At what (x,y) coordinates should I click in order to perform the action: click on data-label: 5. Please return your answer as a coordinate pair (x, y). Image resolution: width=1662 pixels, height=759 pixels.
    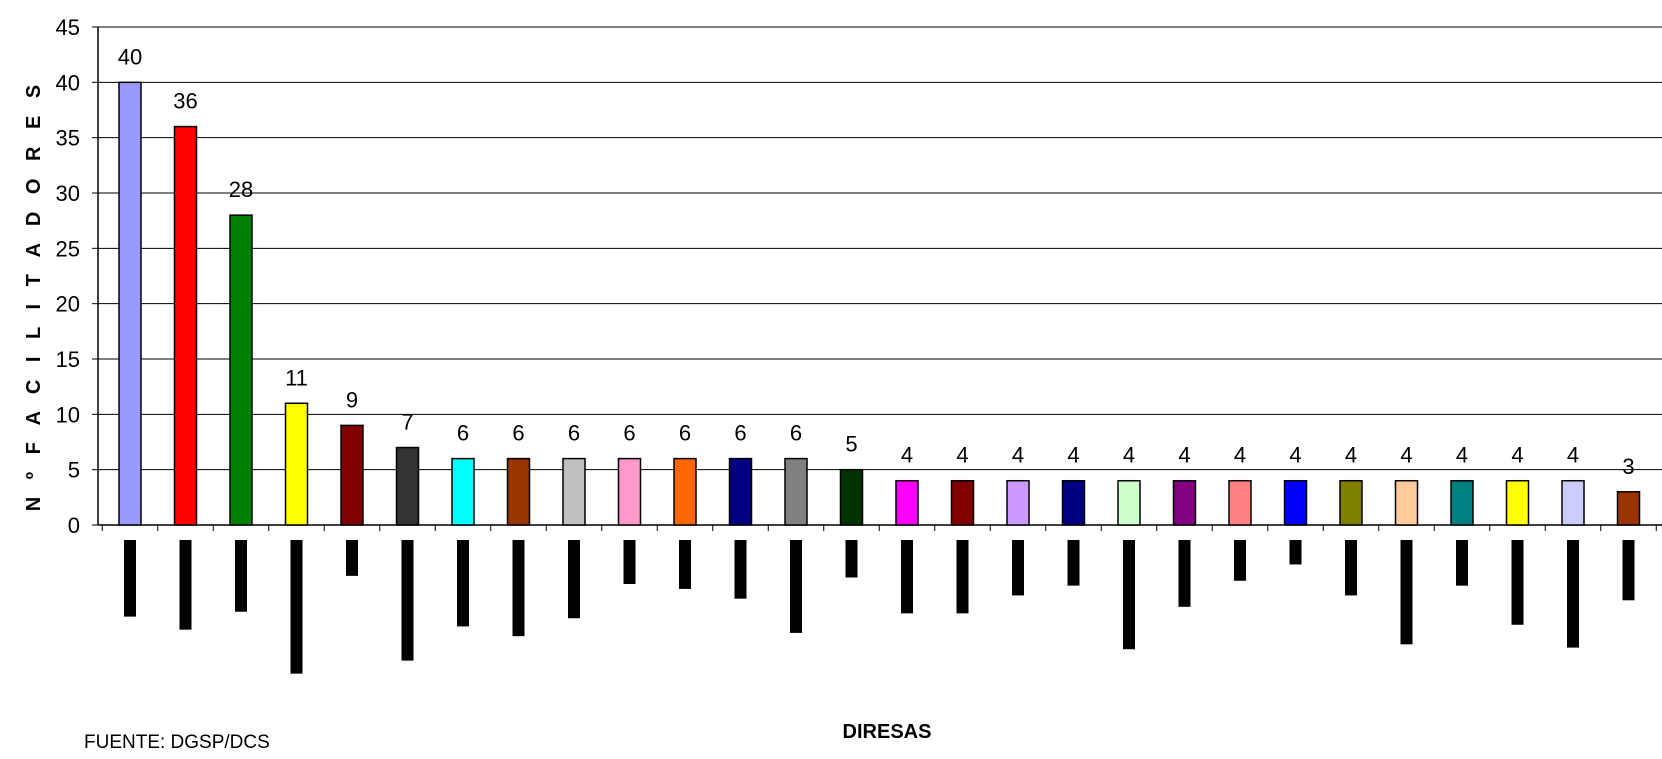
    Looking at the image, I should click on (851, 444).